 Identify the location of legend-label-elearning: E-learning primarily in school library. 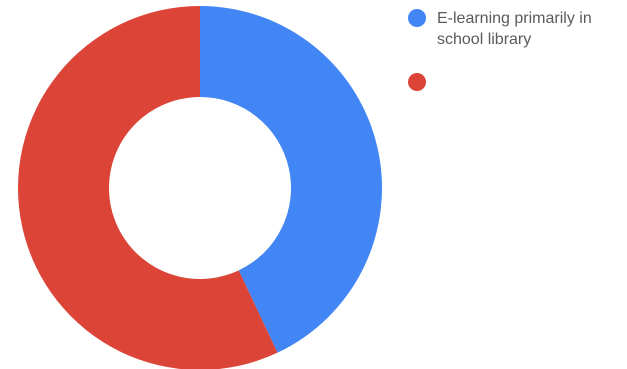
(514, 29).